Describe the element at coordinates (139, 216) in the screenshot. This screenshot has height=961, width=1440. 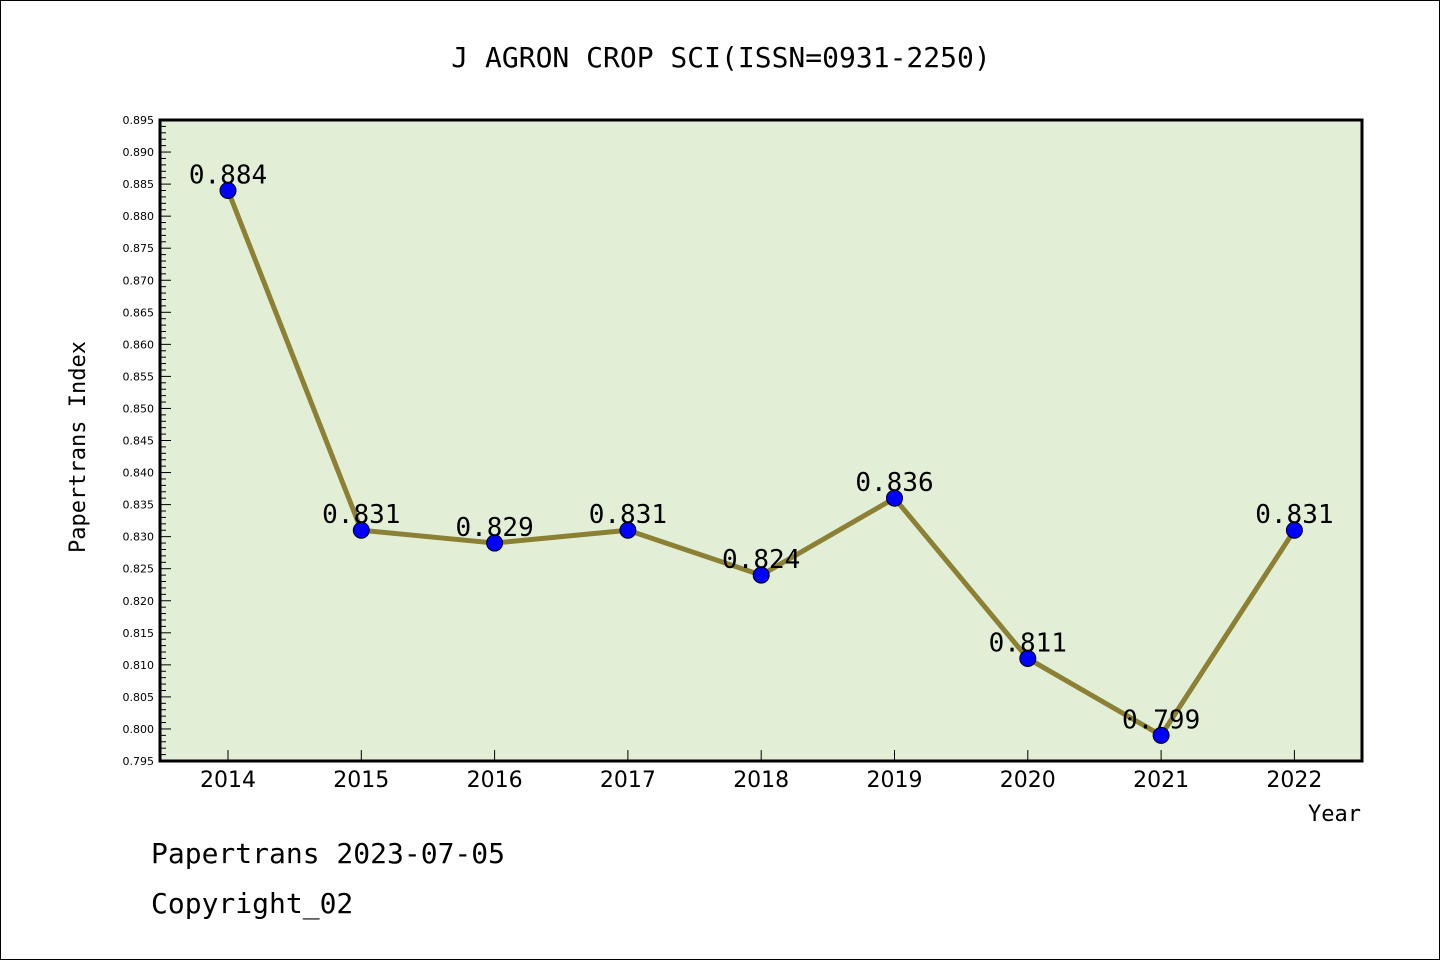
I see `y-tick-label: 0.880` at that location.